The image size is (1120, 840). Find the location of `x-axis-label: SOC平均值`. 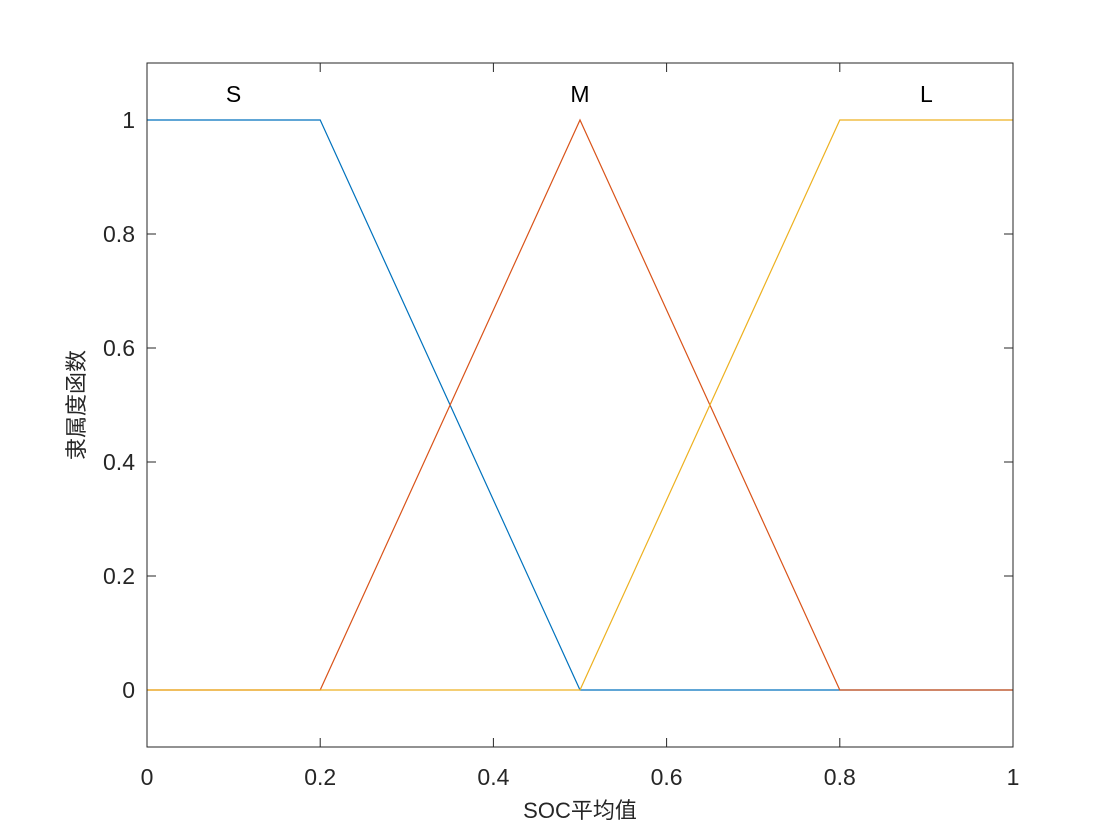

x-axis-label: SOC平均值 is located at coordinates (580, 810).